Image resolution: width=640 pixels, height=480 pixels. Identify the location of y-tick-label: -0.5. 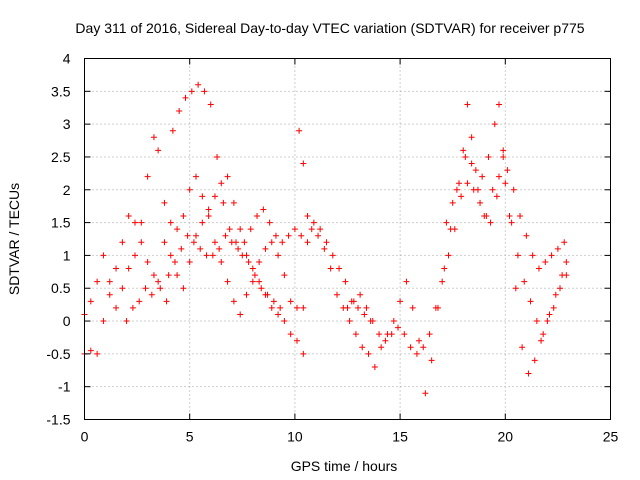
(58, 354).